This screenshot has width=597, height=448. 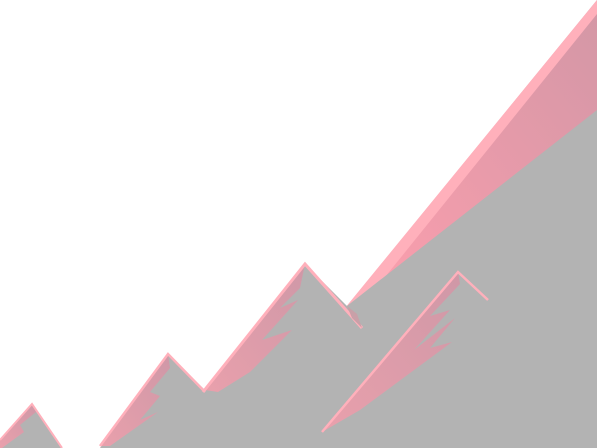 What do you see at coordinates (18, 426) in the screenshot?
I see `peak-1-highlight` at bounding box center [18, 426].